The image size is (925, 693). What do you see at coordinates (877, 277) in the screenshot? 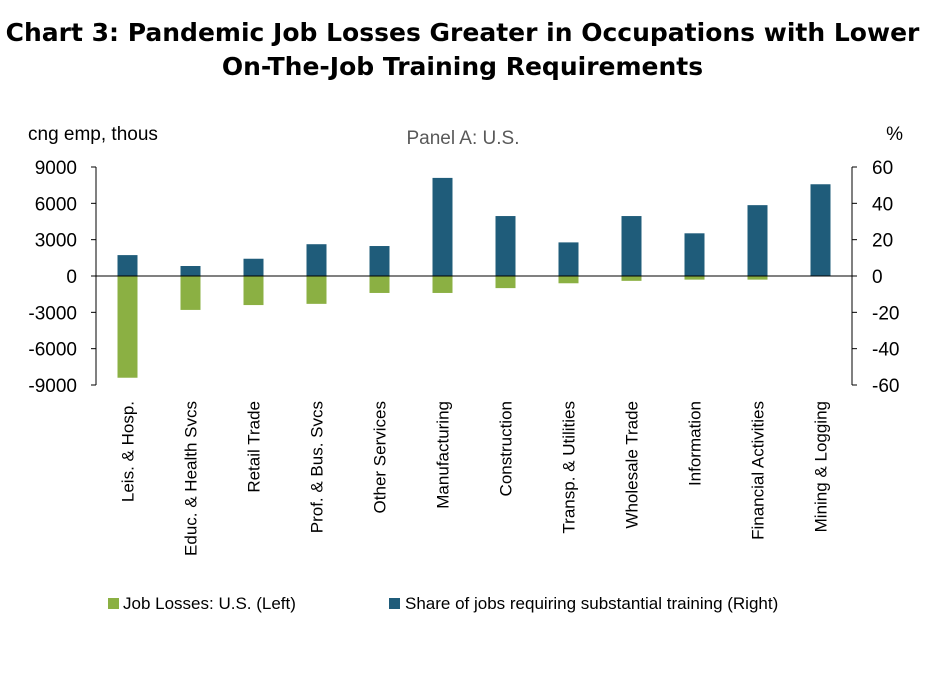
I see `right-tick-label: 0` at bounding box center [877, 277].